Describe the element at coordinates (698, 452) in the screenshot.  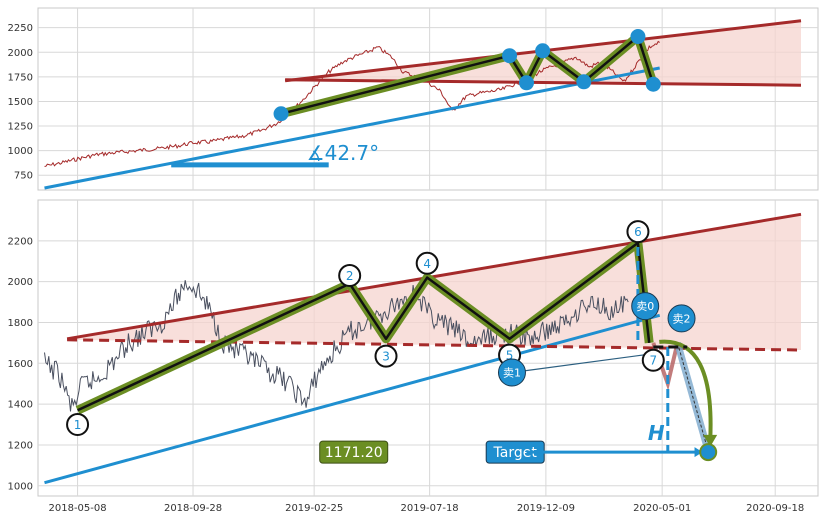
I see `target-arrowhead` at that location.